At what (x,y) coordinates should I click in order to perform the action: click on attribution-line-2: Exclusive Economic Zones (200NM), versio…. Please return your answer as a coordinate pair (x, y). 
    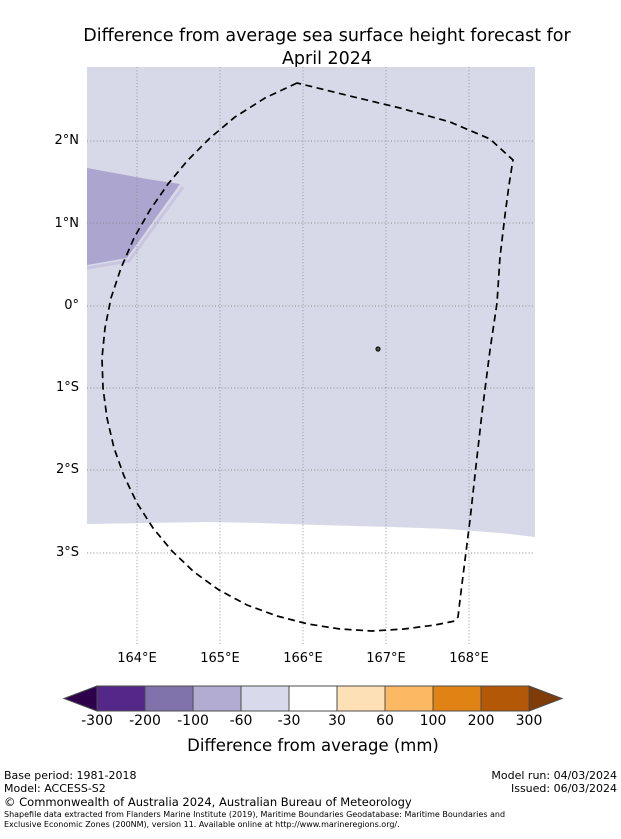
    Looking at the image, I should click on (202, 824).